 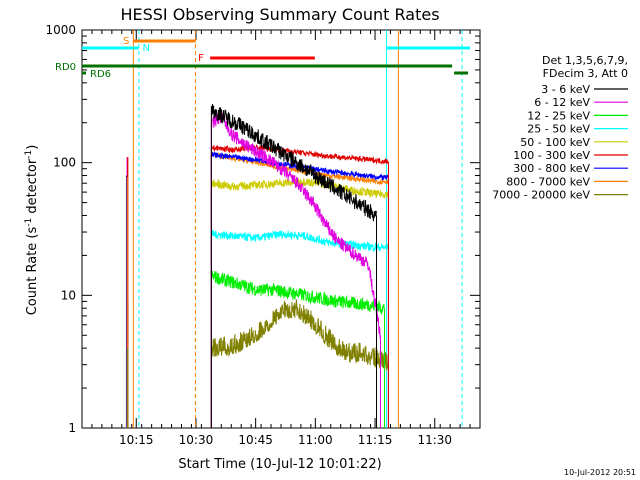 What do you see at coordinates (555, 142) in the screenshot?
I see `legend-entry-label: 50 - 100 keV` at bounding box center [555, 142].